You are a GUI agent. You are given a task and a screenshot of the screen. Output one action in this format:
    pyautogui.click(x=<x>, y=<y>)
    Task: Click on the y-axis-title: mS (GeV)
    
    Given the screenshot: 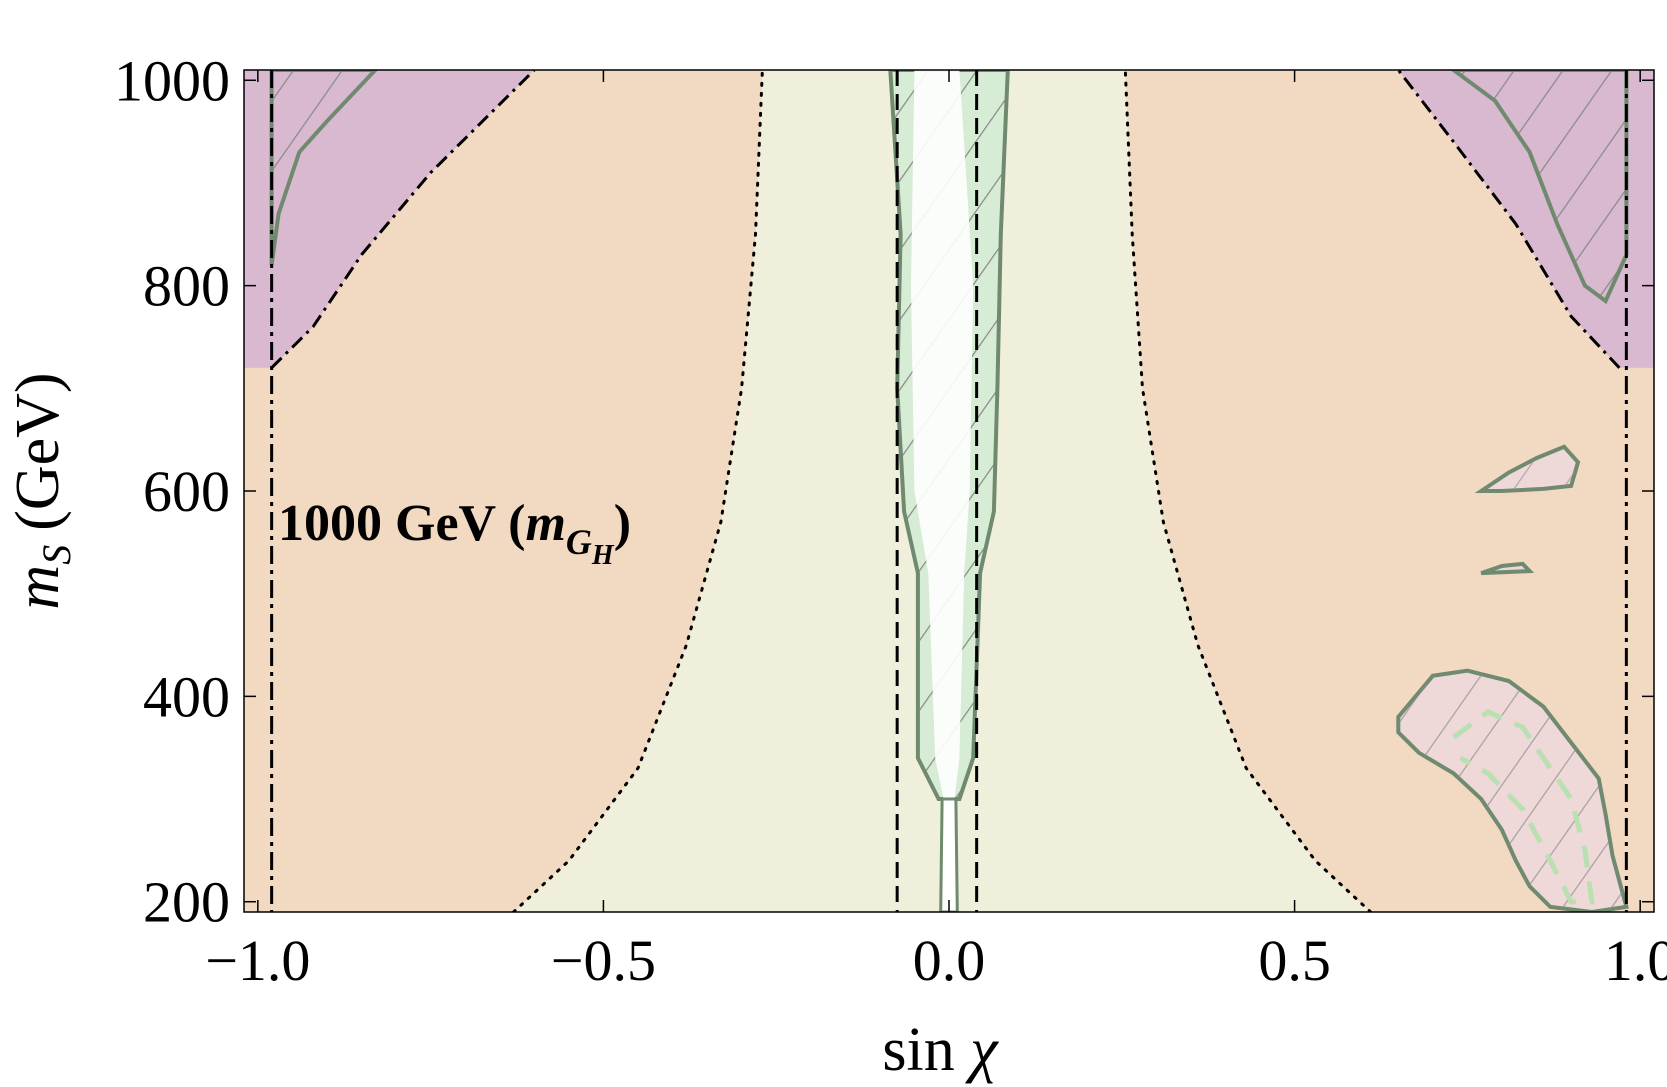 What is the action you would take?
    pyautogui.click(x=41, y=490)
    